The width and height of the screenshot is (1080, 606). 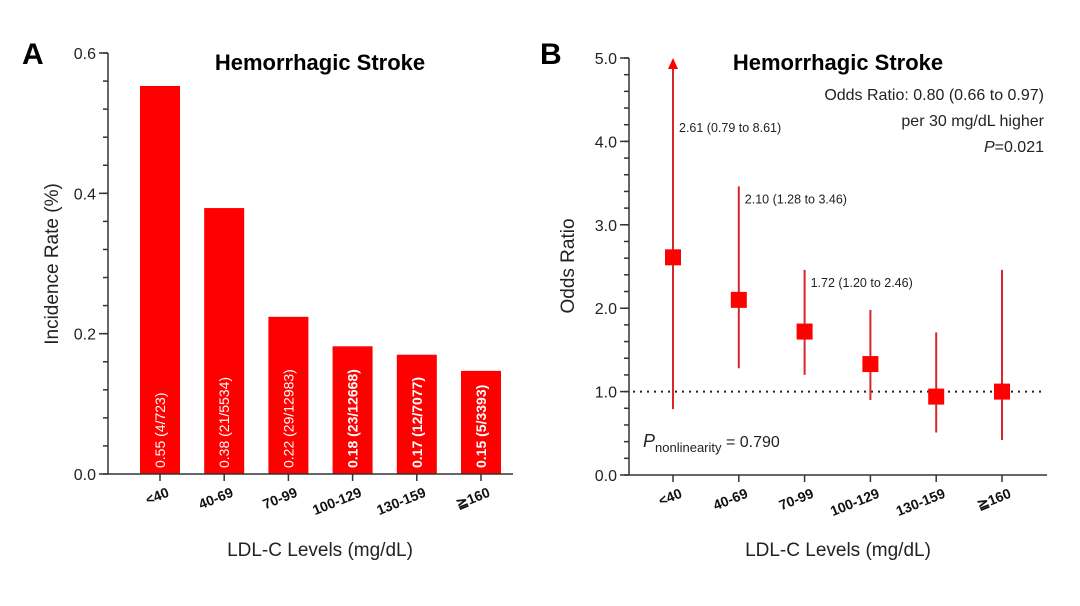 What do you see at coordinates (157, 496) in the screenshot?
I see `panel-a-x-category-label: <40` at bounding box center [157, 496].